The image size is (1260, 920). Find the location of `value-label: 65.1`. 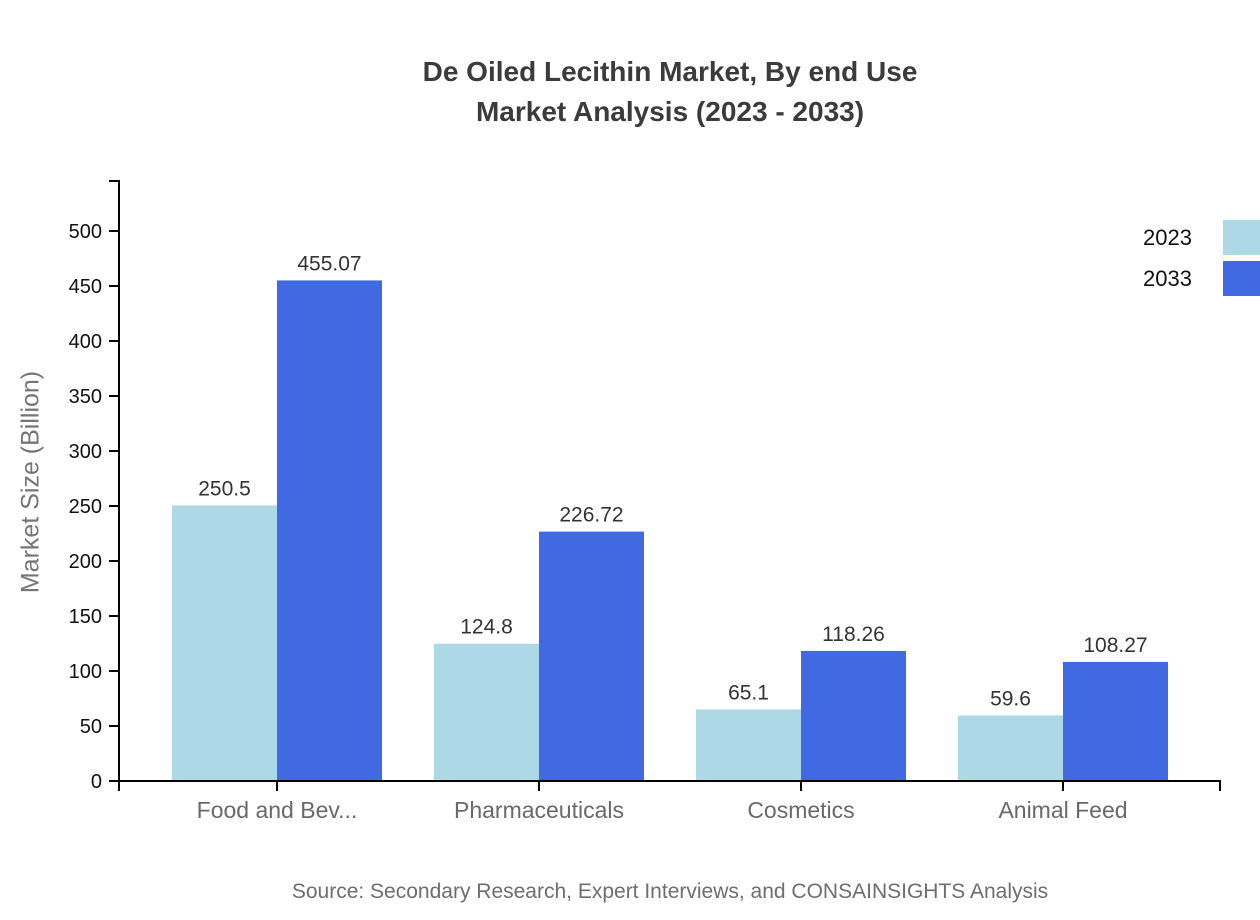

value-label: 65.1 is located at coordinates (748, 692).